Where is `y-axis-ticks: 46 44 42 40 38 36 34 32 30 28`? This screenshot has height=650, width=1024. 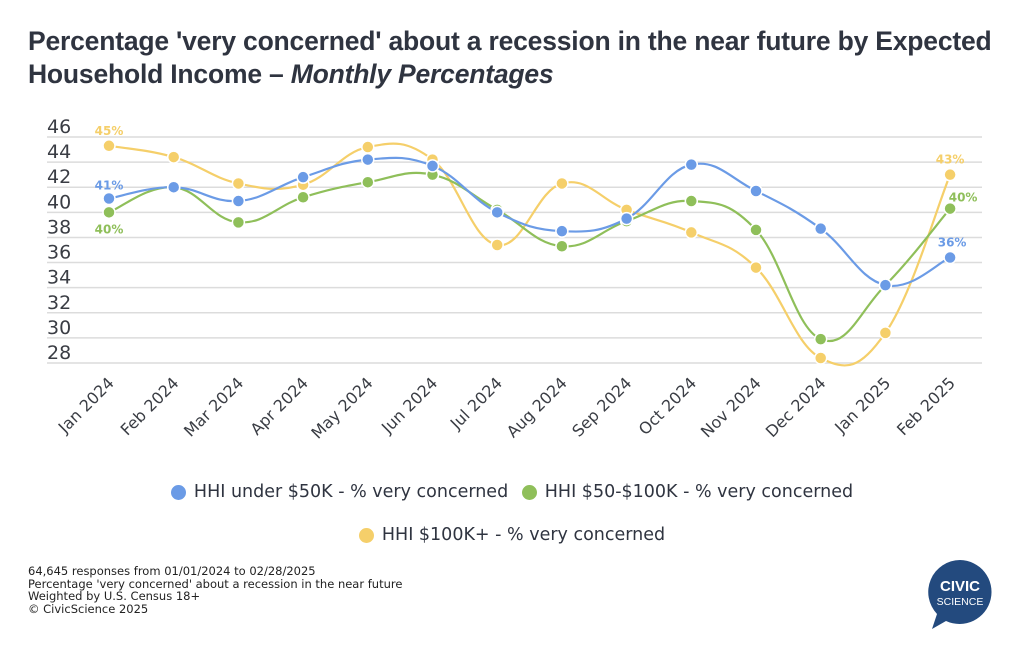
y-axis-ticks: 46 44 42 40 38 36 34 32 30 28 is located at coordinates (59, 240).